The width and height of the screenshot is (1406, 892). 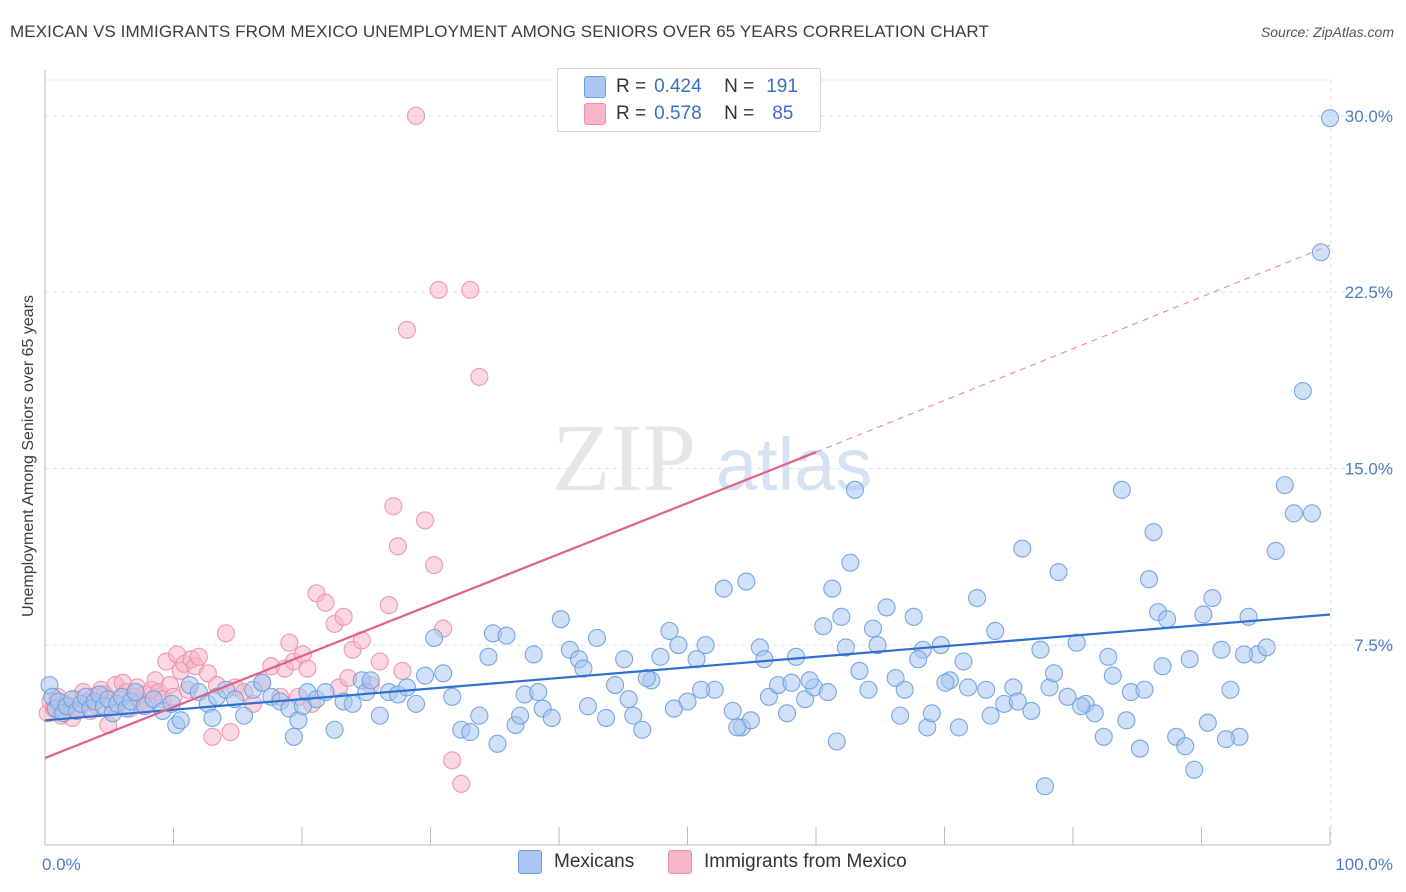 I want to click on legend-r-value: 0.424, so click(x=678, y=86).